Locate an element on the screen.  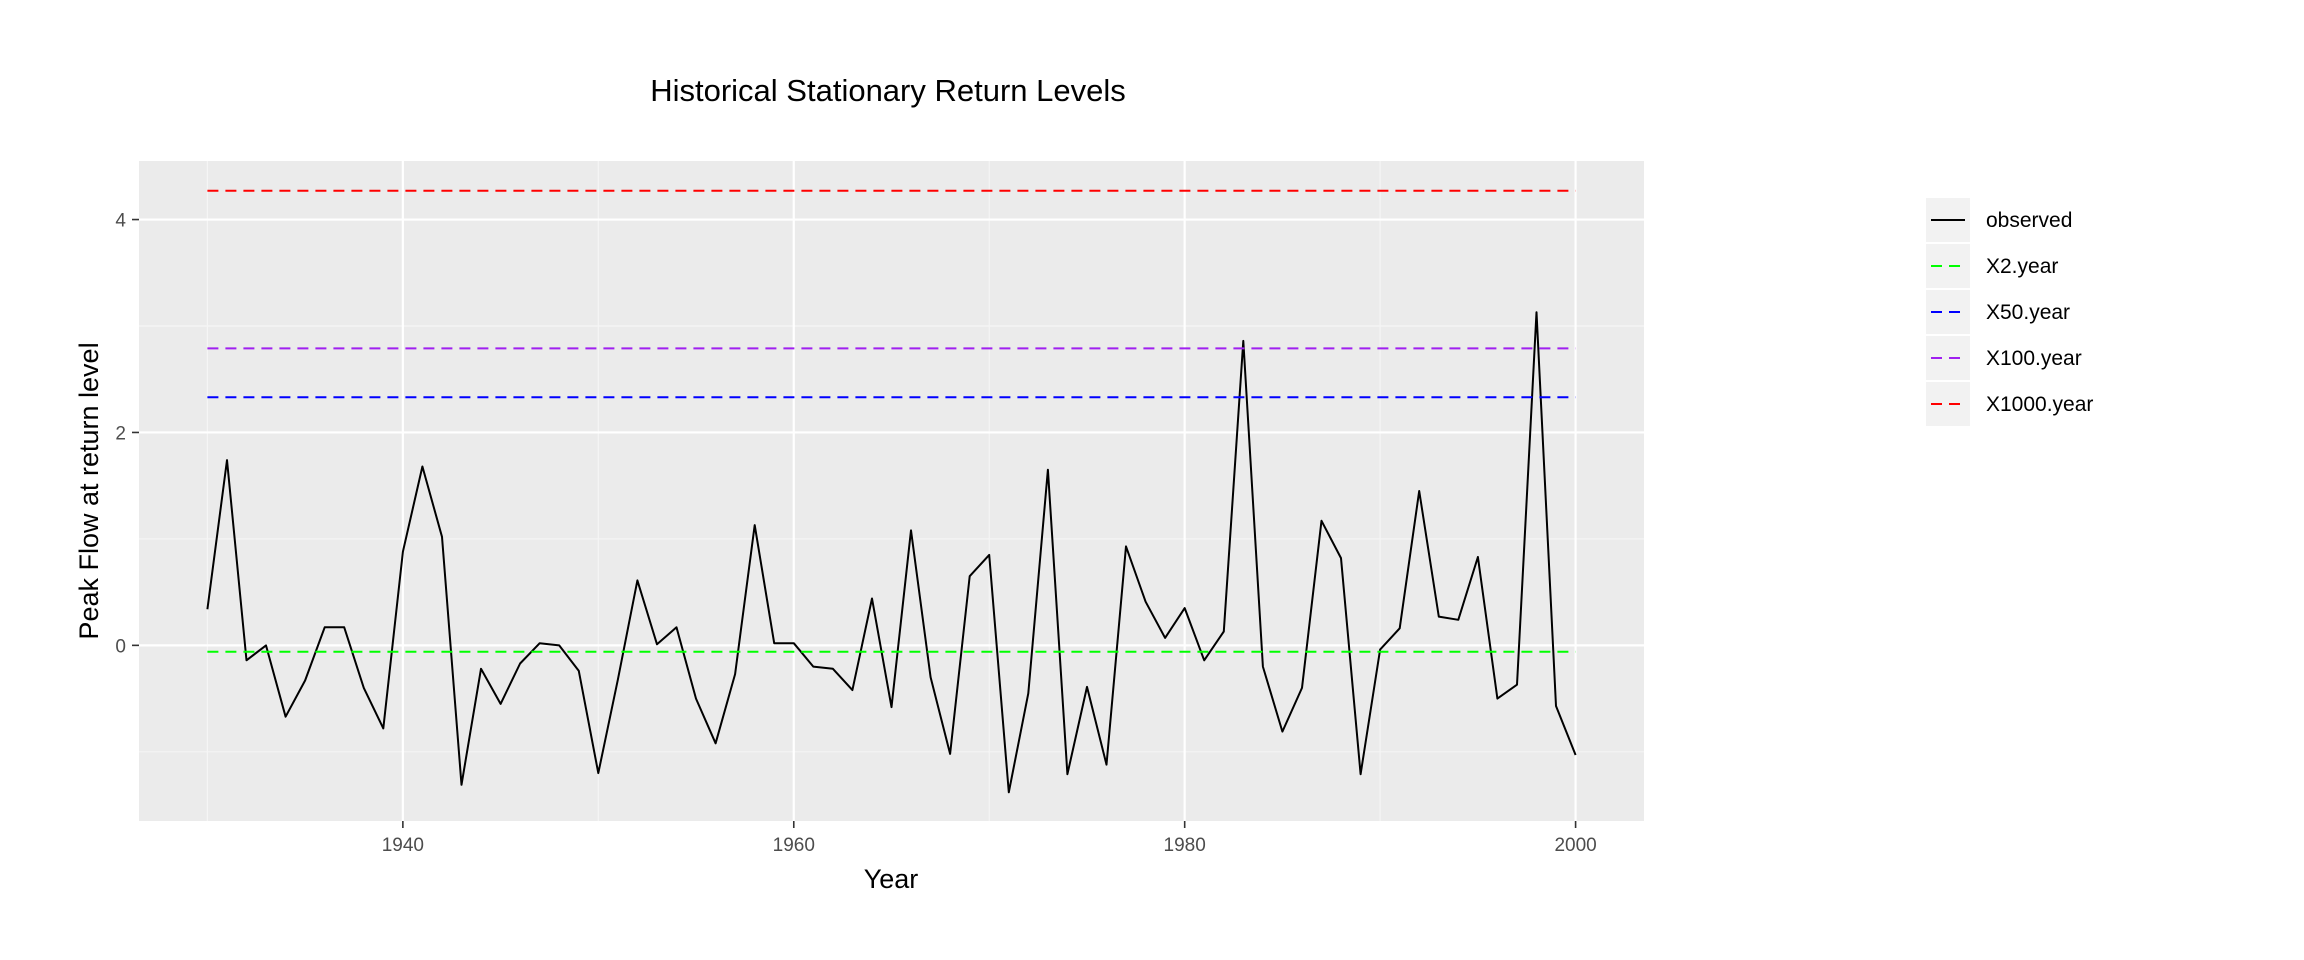
legend-label-x100-year: X100.year is located at coordinates (2034, 358).